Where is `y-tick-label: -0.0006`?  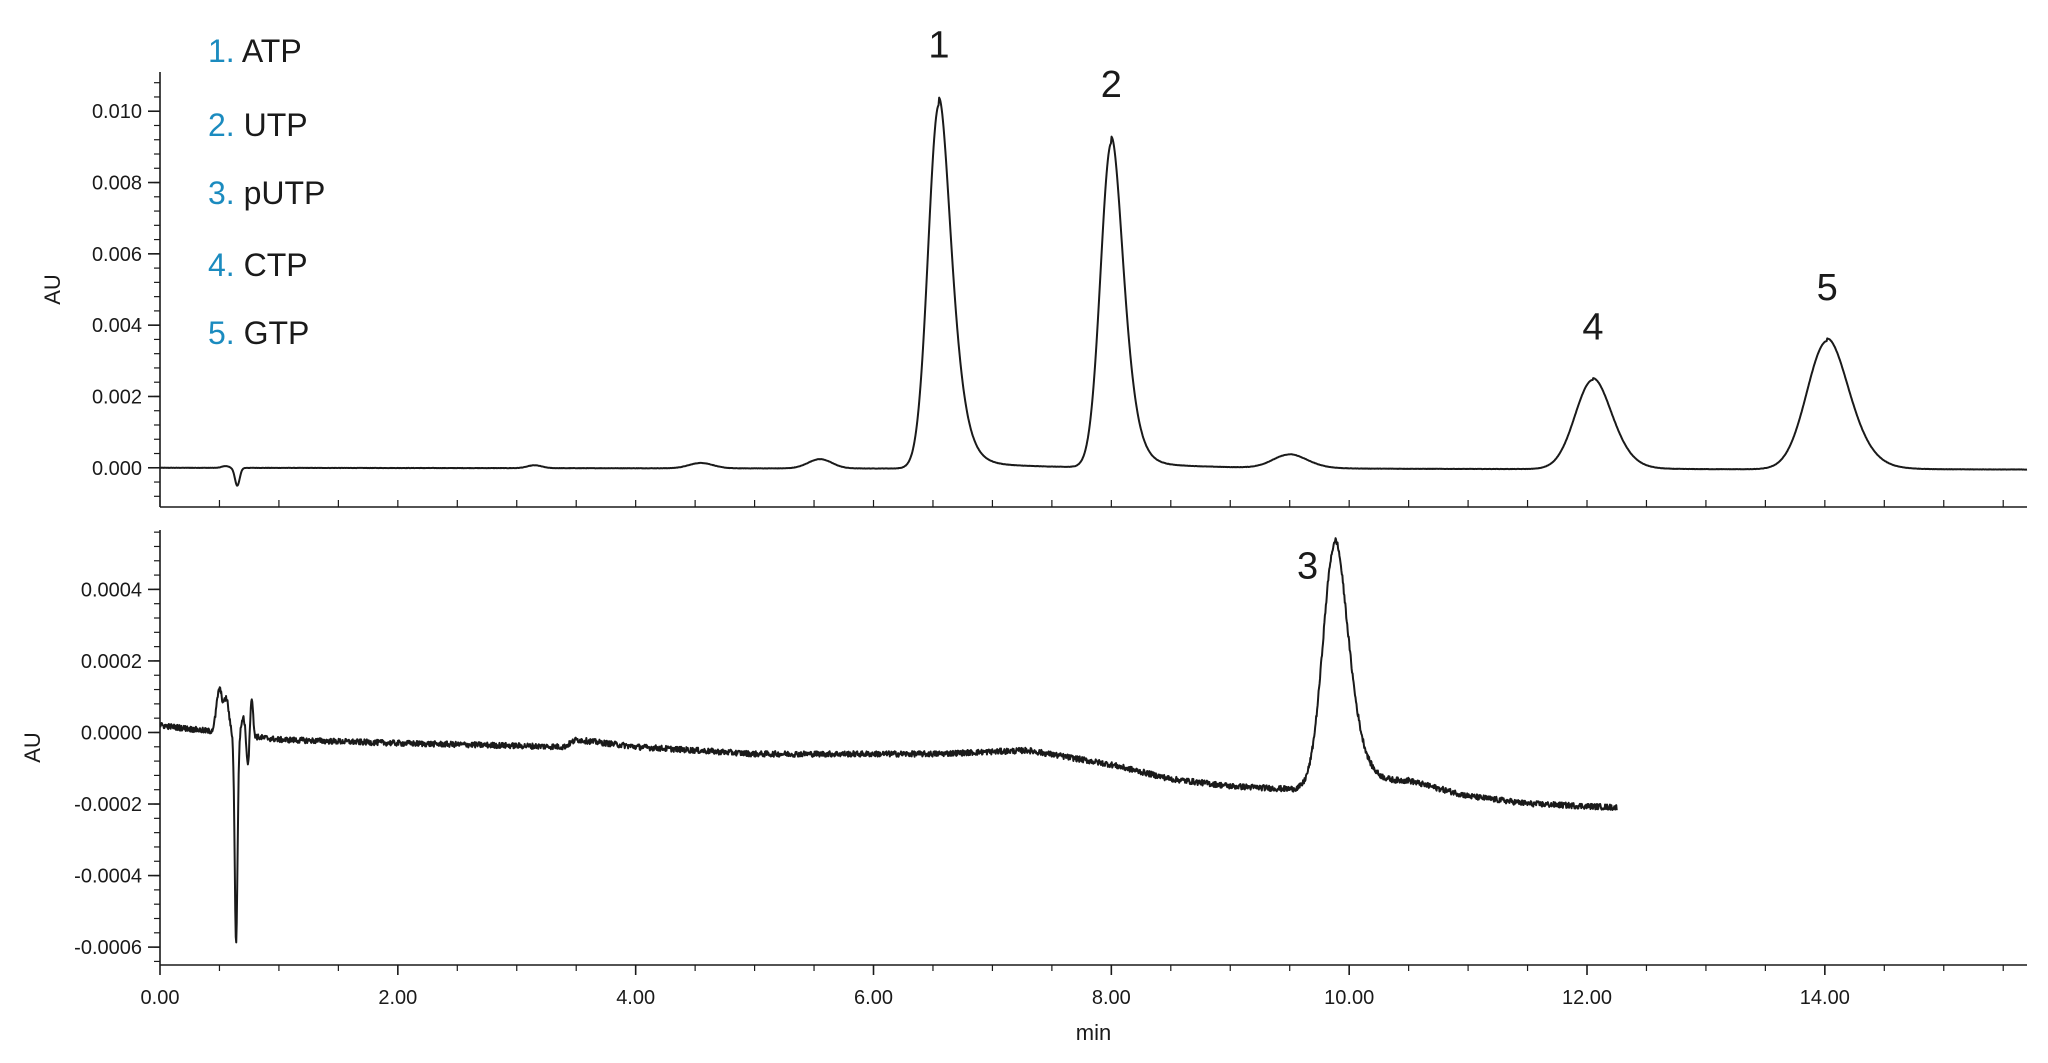 y-tick-label: -0.0006 is located at coordinates (108, 948).